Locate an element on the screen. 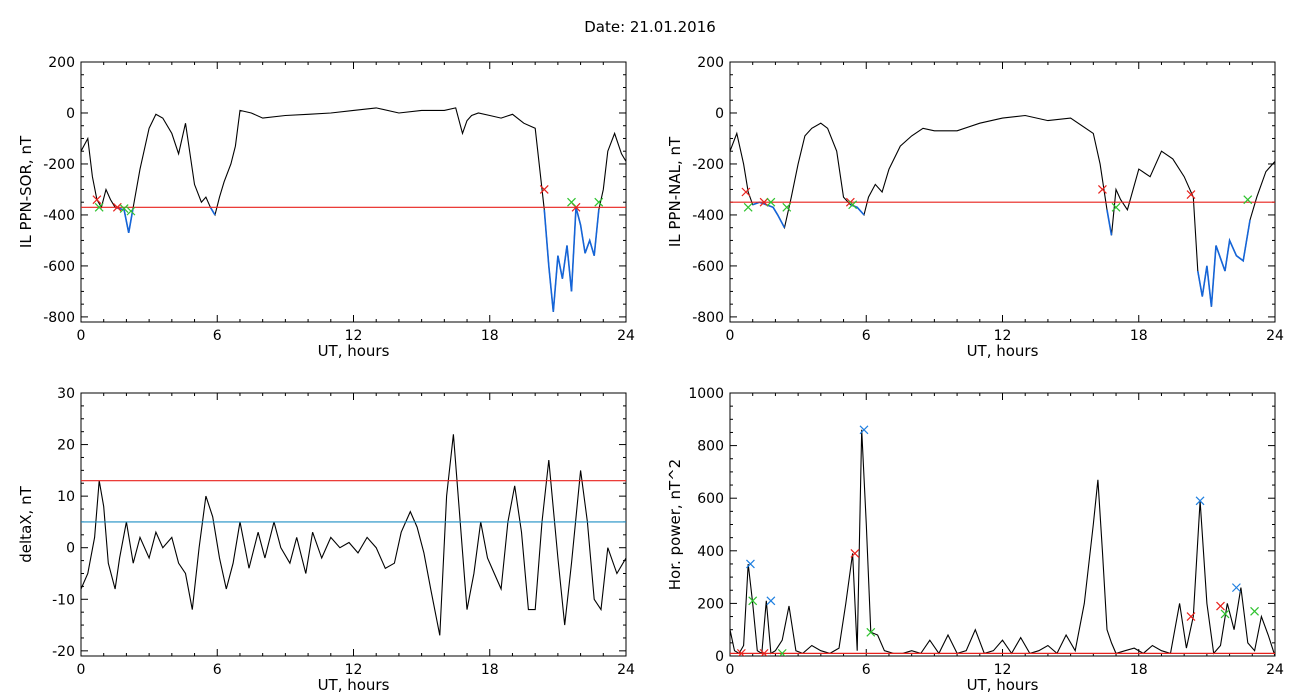  y-tick-label: -10 is located at coordinates (63, 600).